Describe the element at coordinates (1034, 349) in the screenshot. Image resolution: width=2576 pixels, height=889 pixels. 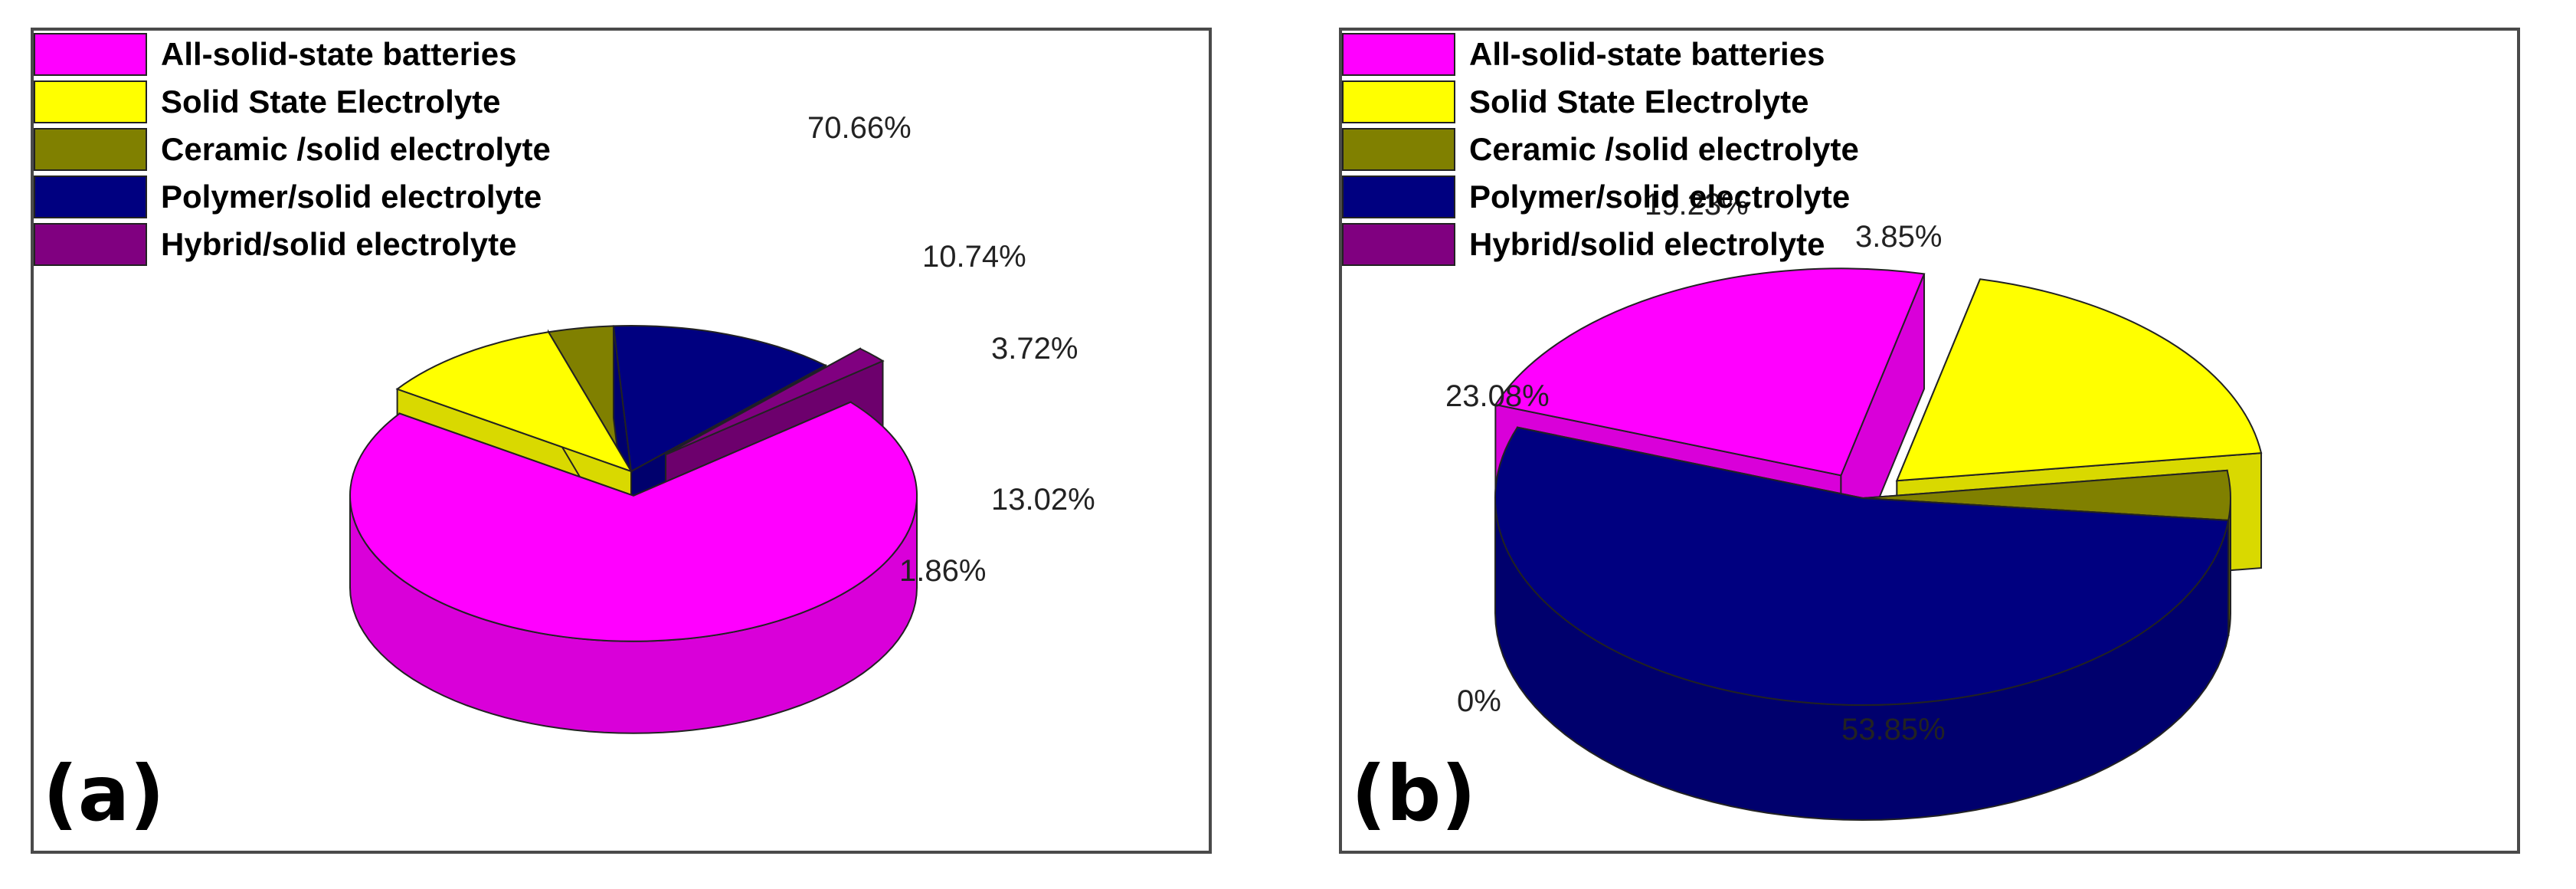
I see `pie-data-label: 3.72%` at that location.